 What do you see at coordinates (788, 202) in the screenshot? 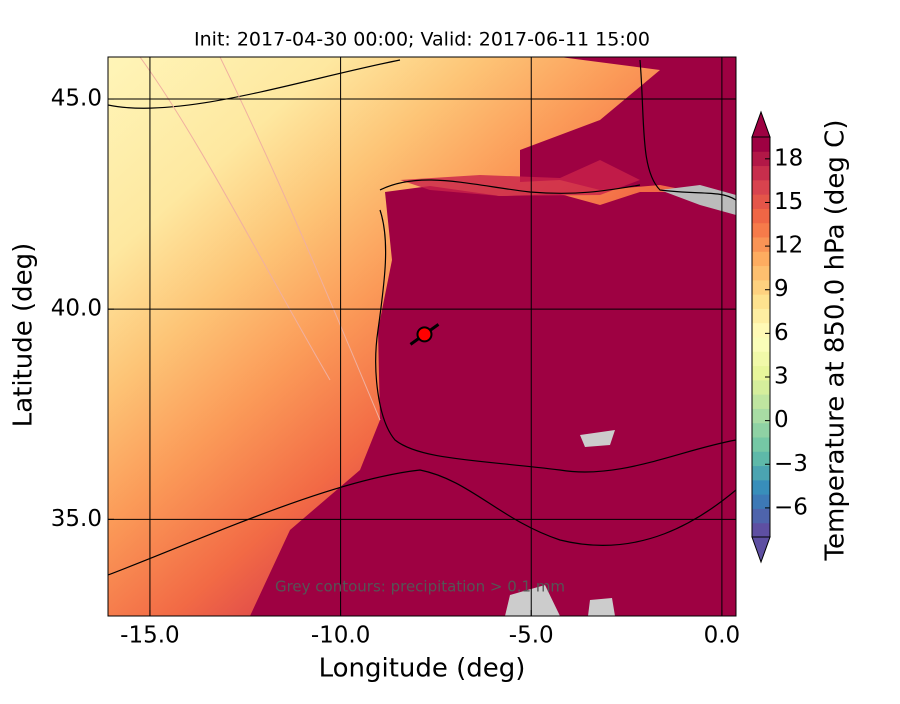
I see `colorbar-tick-label: 15` at bounding box center [788, 202].